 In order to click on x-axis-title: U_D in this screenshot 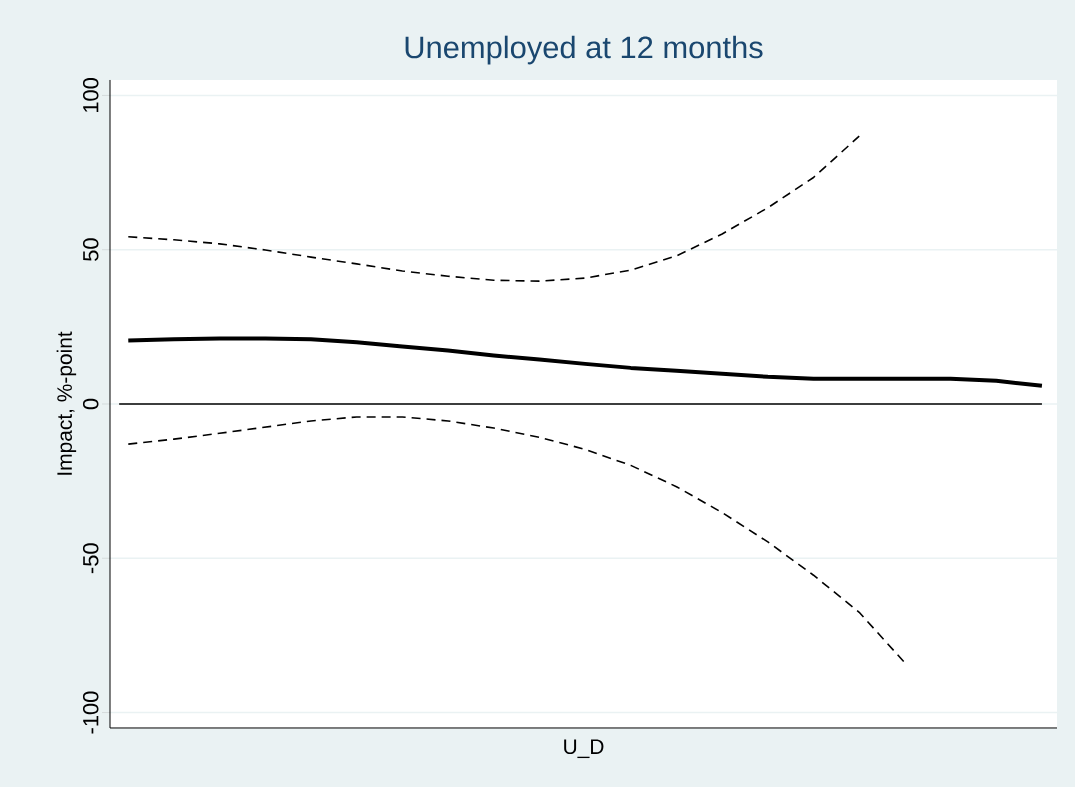, I will do `click(584, 749)`.